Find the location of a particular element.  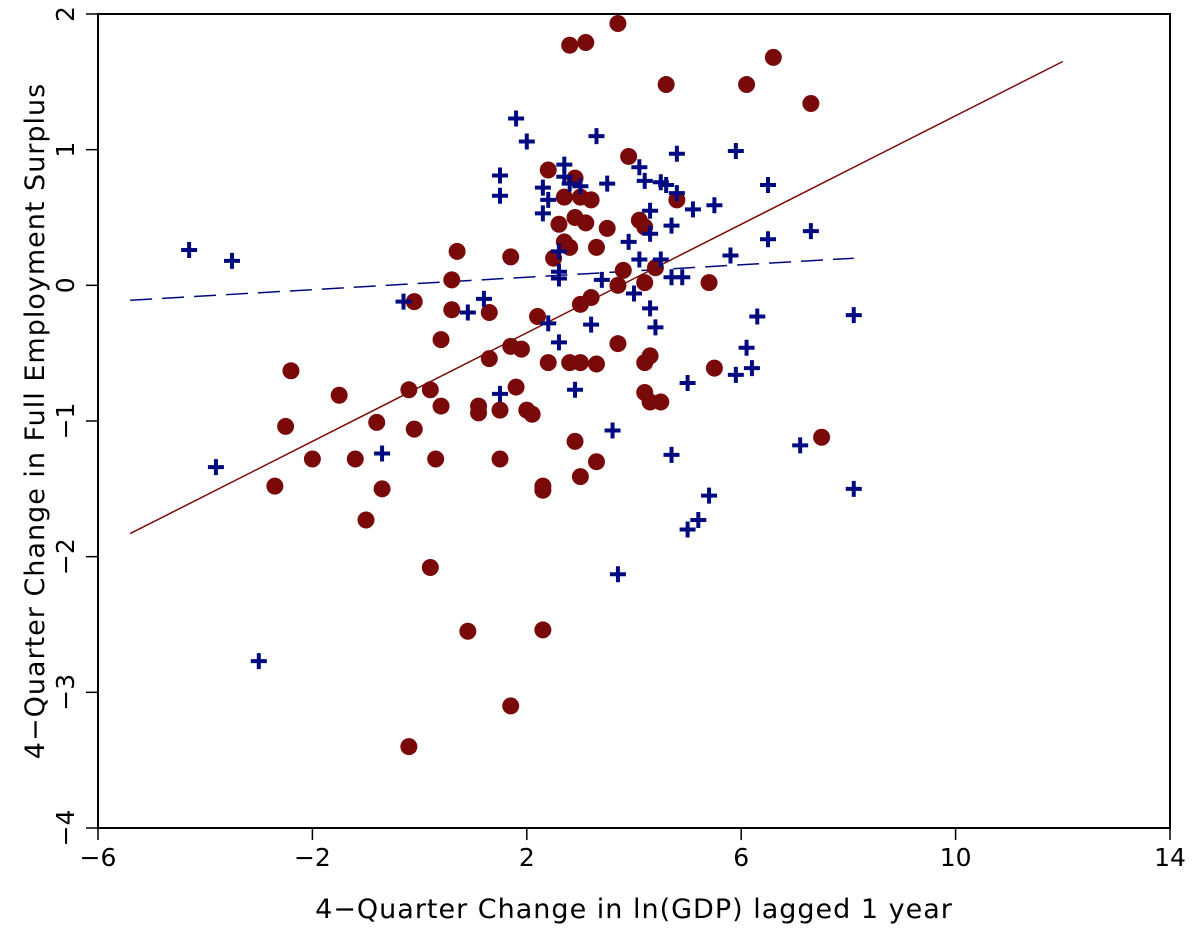

dashed-fit-line is located at coordinates (492, 279).